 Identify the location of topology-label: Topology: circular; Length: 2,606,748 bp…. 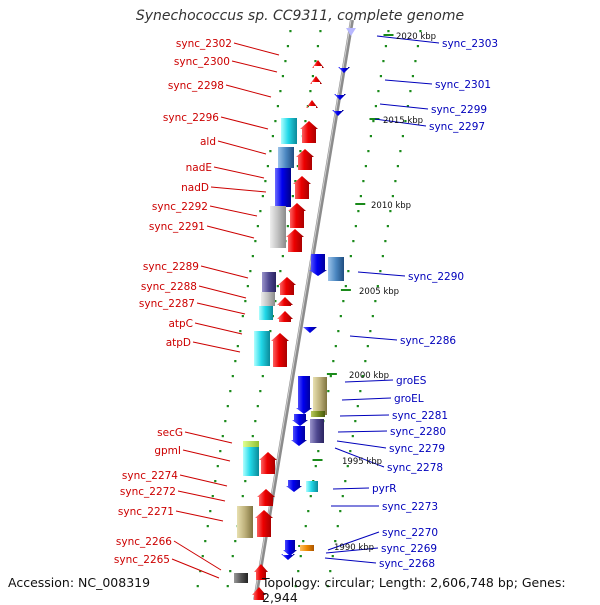
(414, 590).